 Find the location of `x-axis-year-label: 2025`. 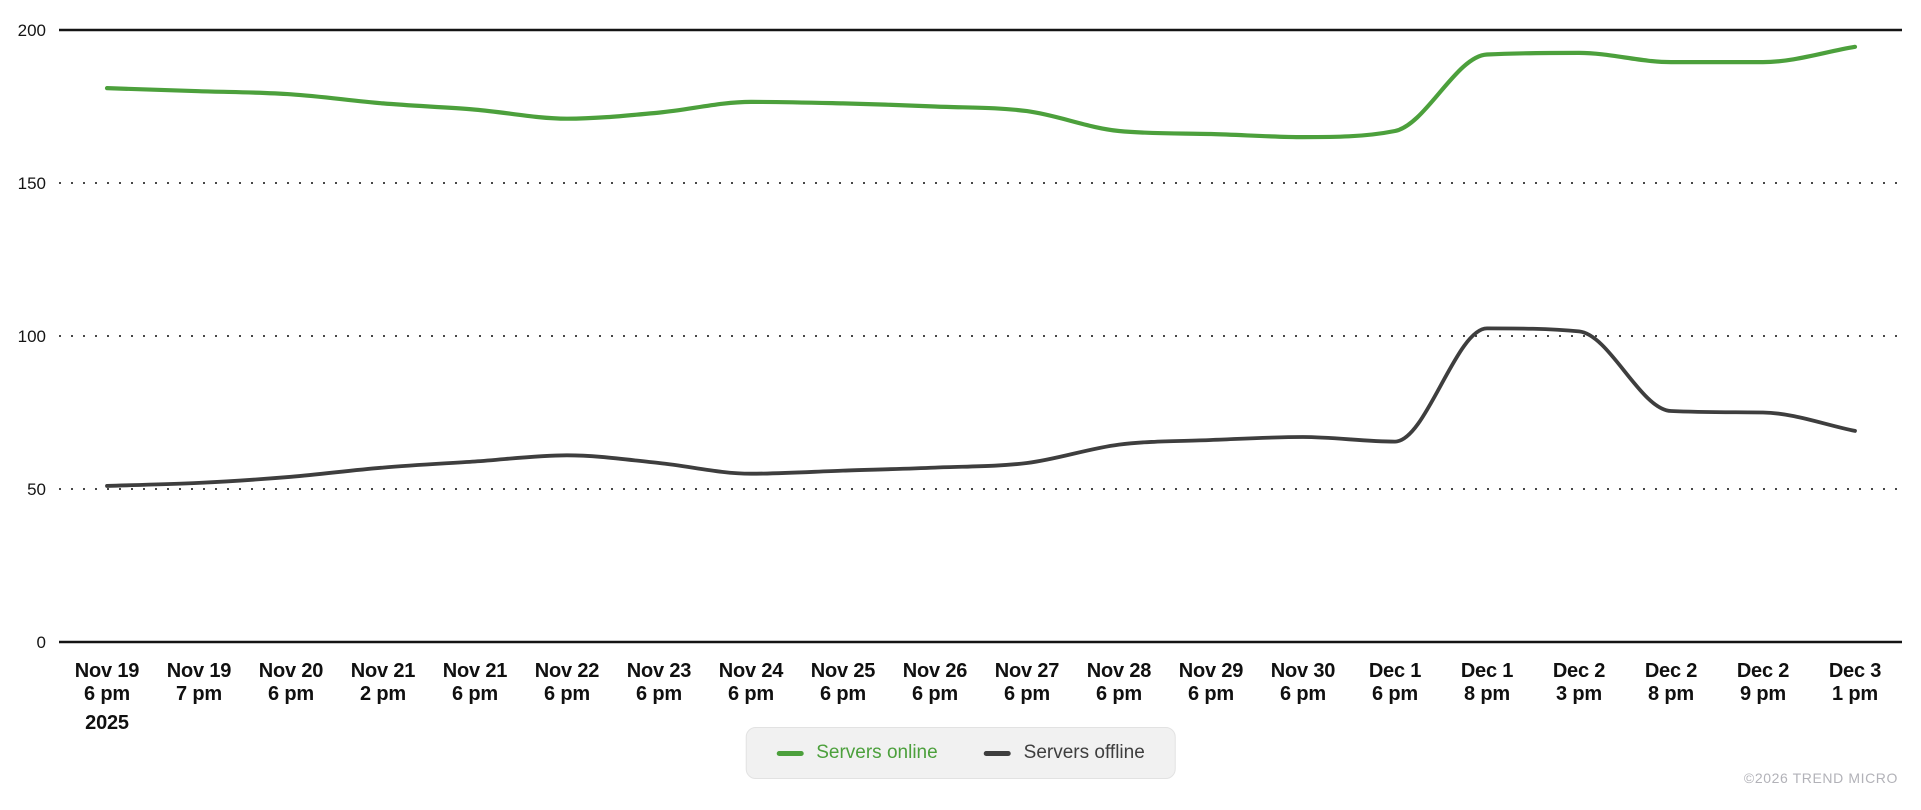

x-axis-year-label: 2025 is located at coordinates (107, 723).